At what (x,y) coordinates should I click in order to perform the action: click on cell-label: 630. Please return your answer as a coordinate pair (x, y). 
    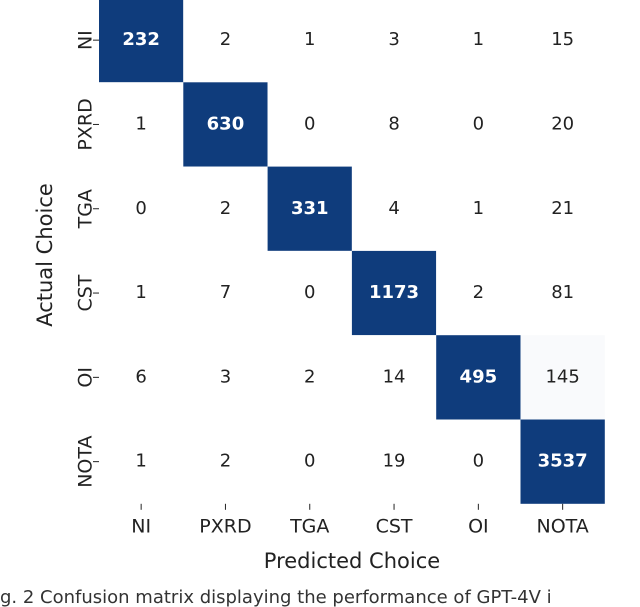
    Looking at the image, I should click on (226, 123).